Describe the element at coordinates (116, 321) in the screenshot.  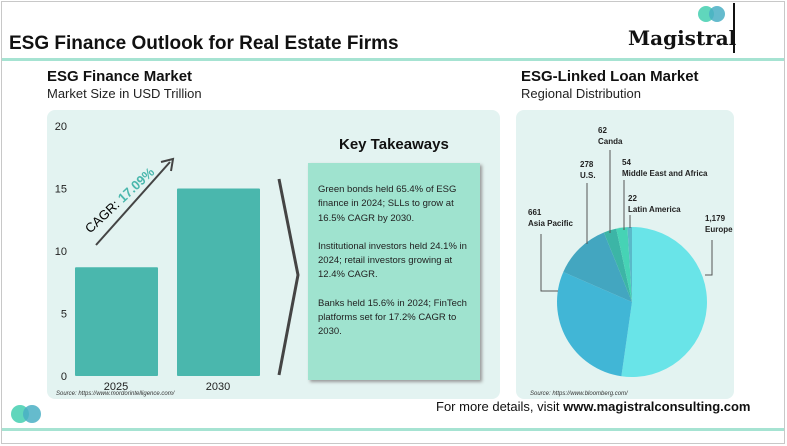
I see `bar-2025` at that location.